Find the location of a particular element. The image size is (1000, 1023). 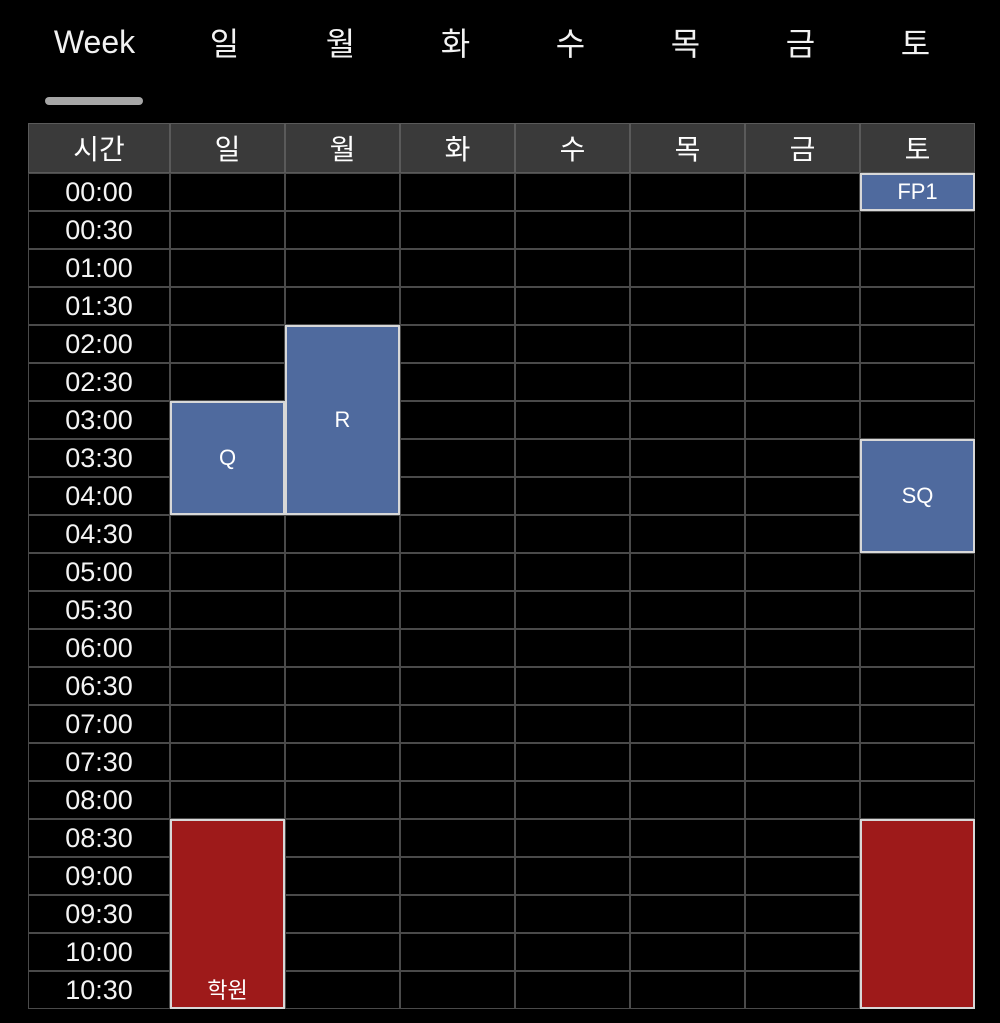

tab-sunday: 일 is located at coordinates (224, 44).